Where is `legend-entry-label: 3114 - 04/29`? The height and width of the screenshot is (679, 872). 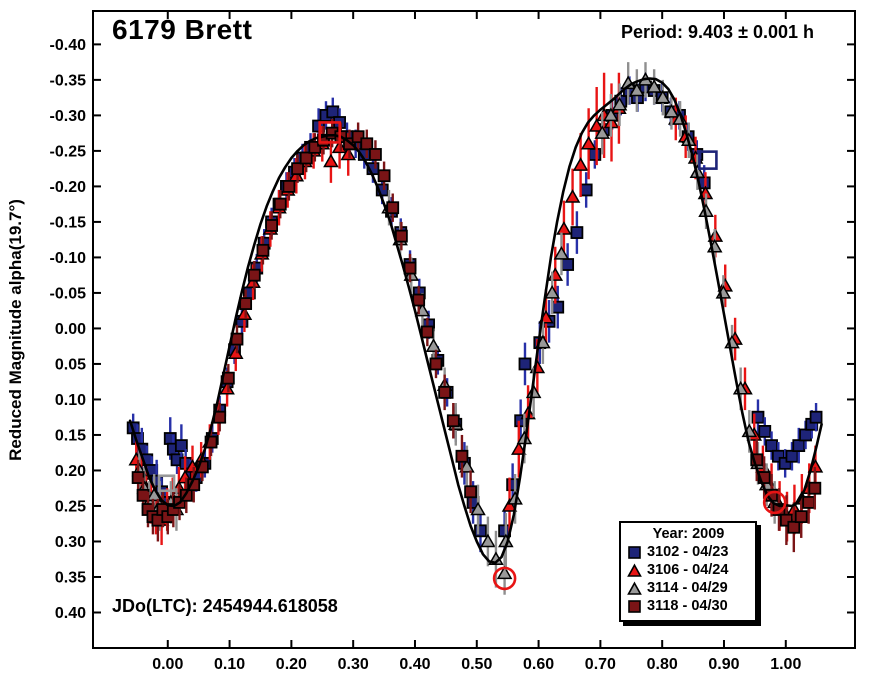 legend-entry-label: 3114 - 04/29 is located at coordinates (687, 588).